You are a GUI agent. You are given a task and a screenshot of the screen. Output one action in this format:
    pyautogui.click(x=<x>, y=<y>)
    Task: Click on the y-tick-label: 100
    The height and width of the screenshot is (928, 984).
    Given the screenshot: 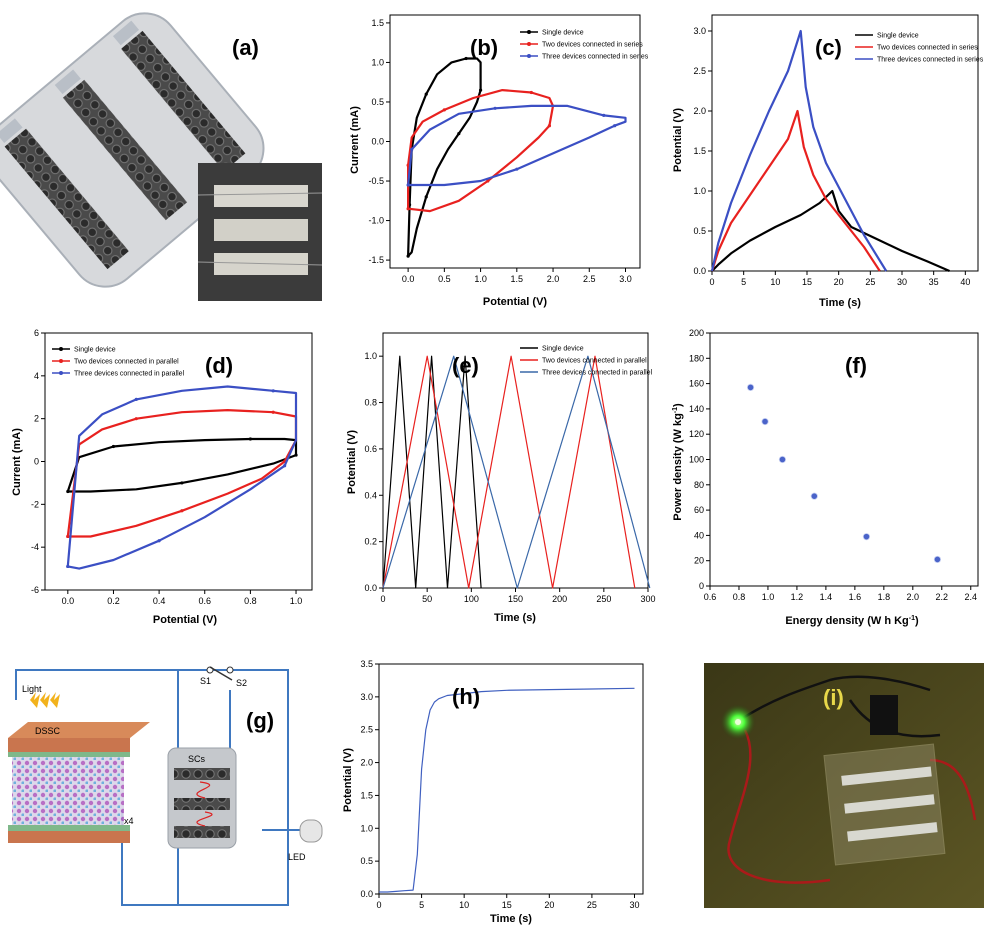 What is the action you would take?
    pyautogui.click(x=696, y=460)
    